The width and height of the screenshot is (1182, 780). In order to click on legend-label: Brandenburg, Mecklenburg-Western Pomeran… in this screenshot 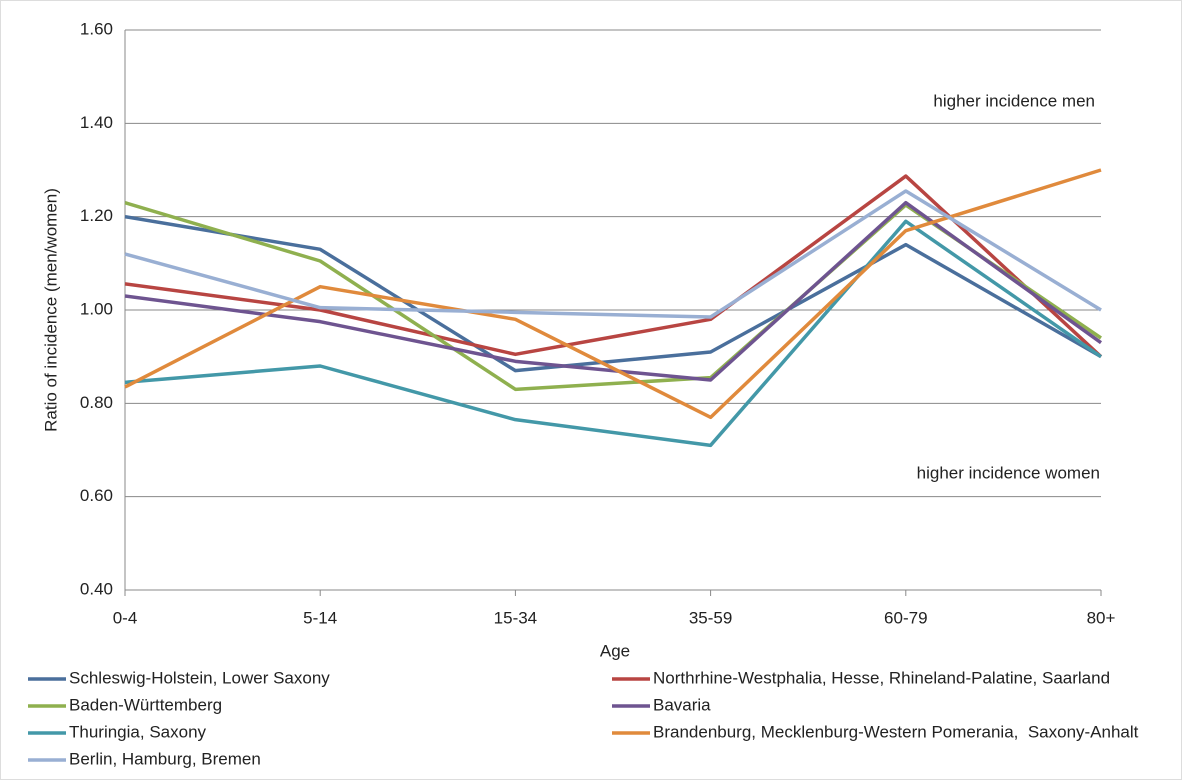, I will do `click(896, 731)`.